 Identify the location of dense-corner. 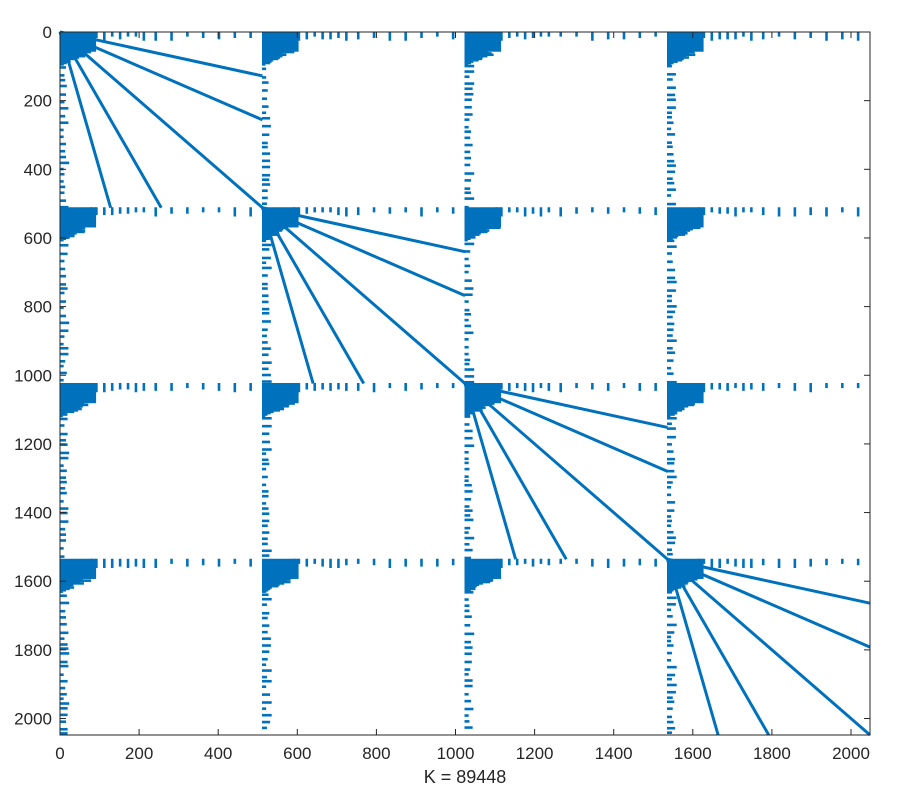
(280, 393).